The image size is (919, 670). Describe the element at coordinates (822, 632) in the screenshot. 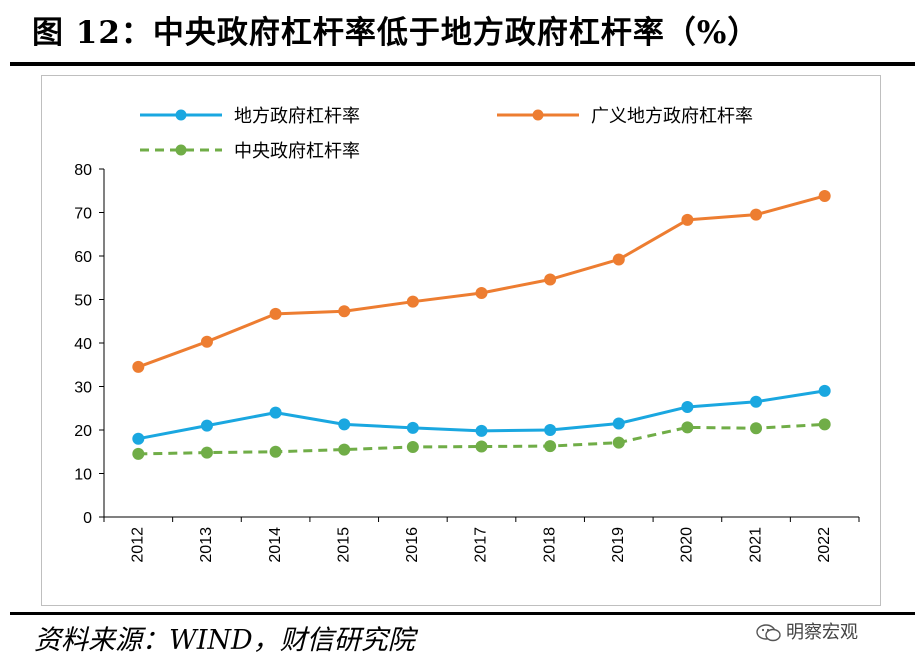

I see `watermark-text: 明察宏观` at that location.